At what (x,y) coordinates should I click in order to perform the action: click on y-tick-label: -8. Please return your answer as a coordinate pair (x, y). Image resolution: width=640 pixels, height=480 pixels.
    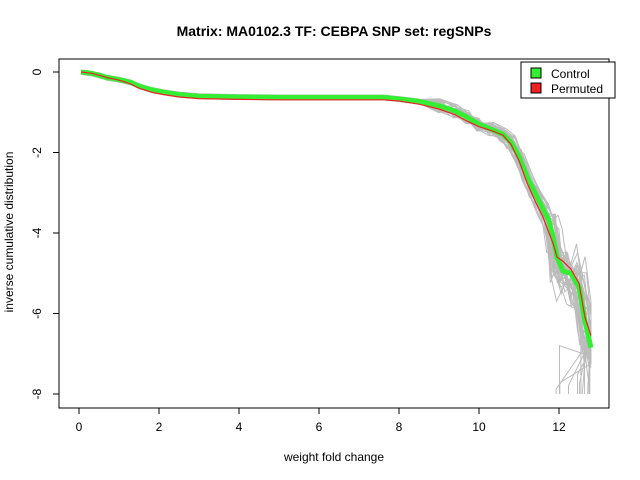
    Looking at the image, I should click on (37, 393).